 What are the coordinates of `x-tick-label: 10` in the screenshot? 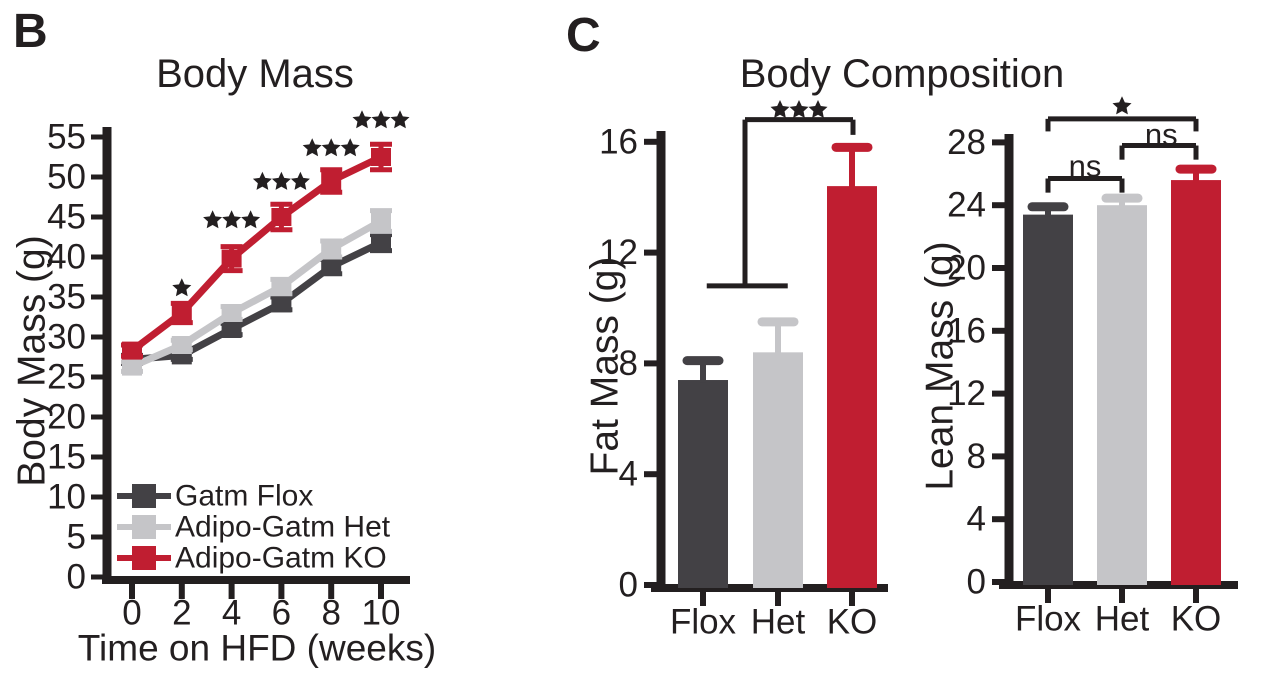 It's located at (381, 613).